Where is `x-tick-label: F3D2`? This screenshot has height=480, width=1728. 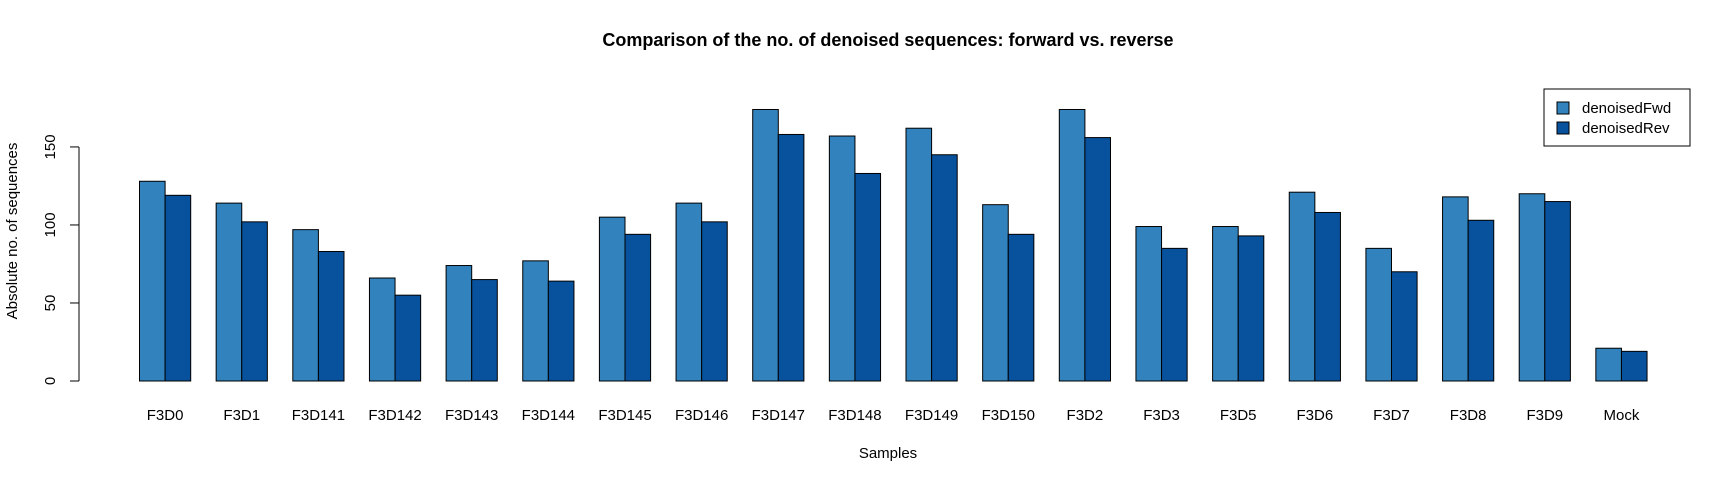
x-tick-label: F3D2 is located at coordinates (1085, 415).